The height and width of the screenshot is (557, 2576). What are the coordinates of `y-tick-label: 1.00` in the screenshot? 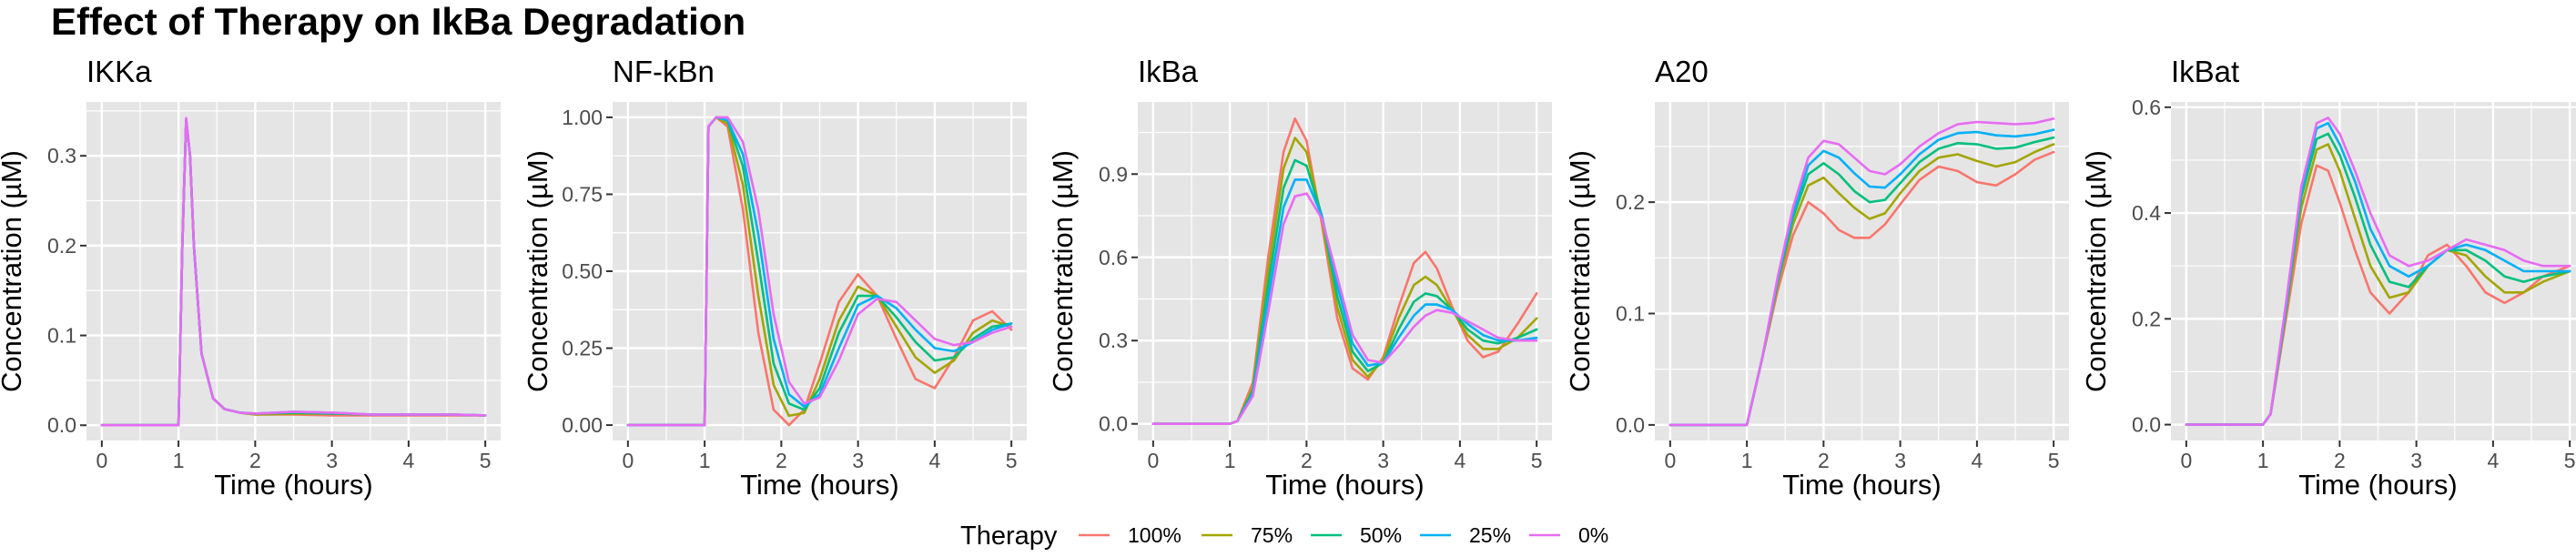 It's located at (582, 118).